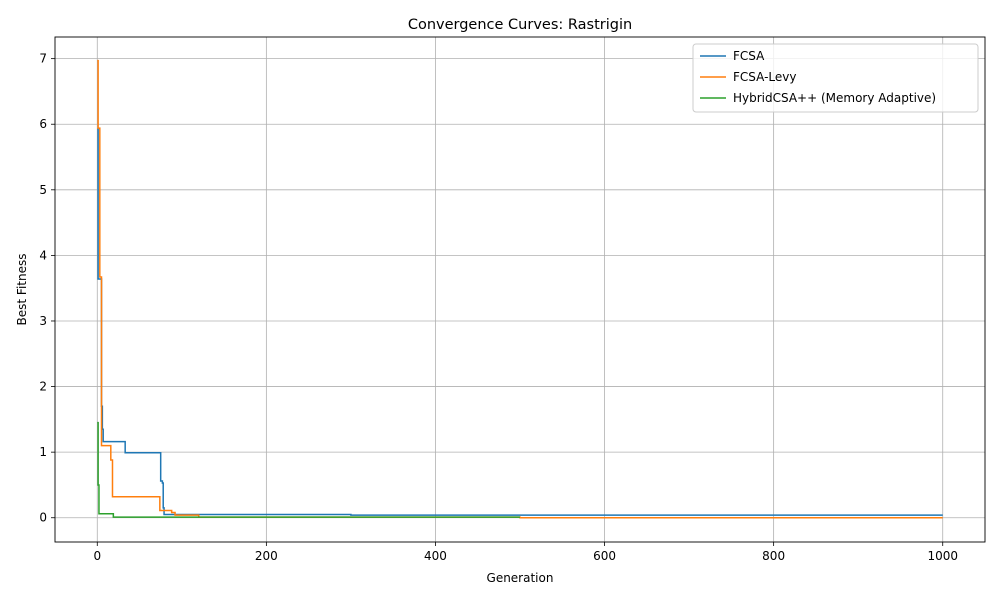 The width and height of the screenshot is (1000, 600). Describe the element at coordinates (773, 556) in the screenshot. I see `x-tick-label: 800` at that location.